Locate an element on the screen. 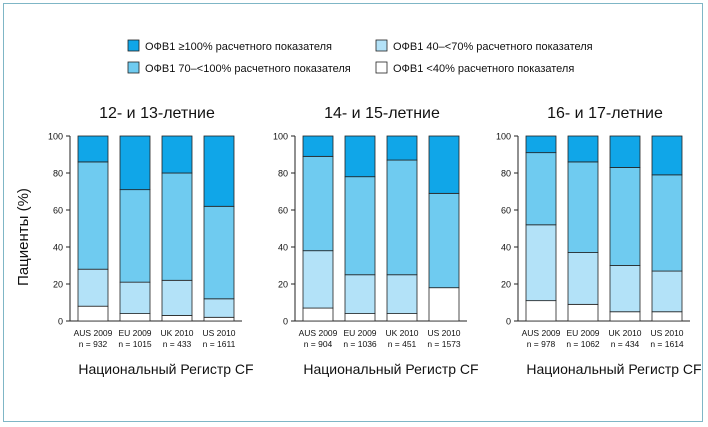  category-n-label: n = 434 is located at coordinates (625, 344).